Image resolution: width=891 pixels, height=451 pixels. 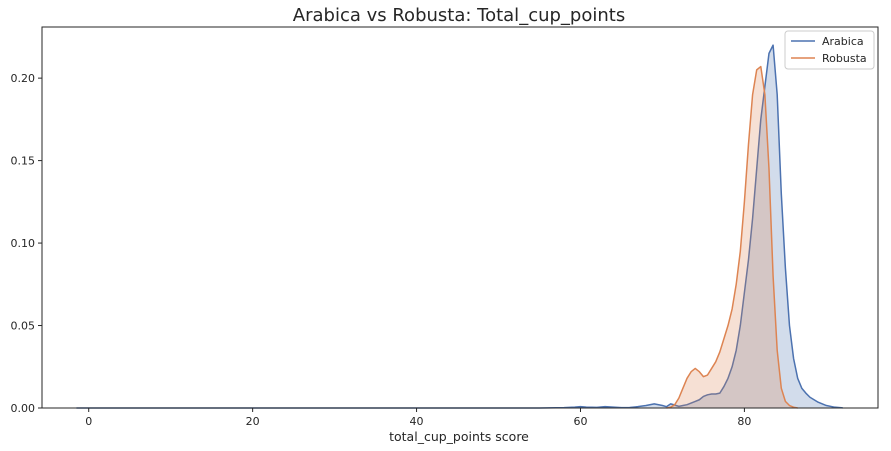 I want to click on x-tick-label: 80, so click(x=744, y=421).